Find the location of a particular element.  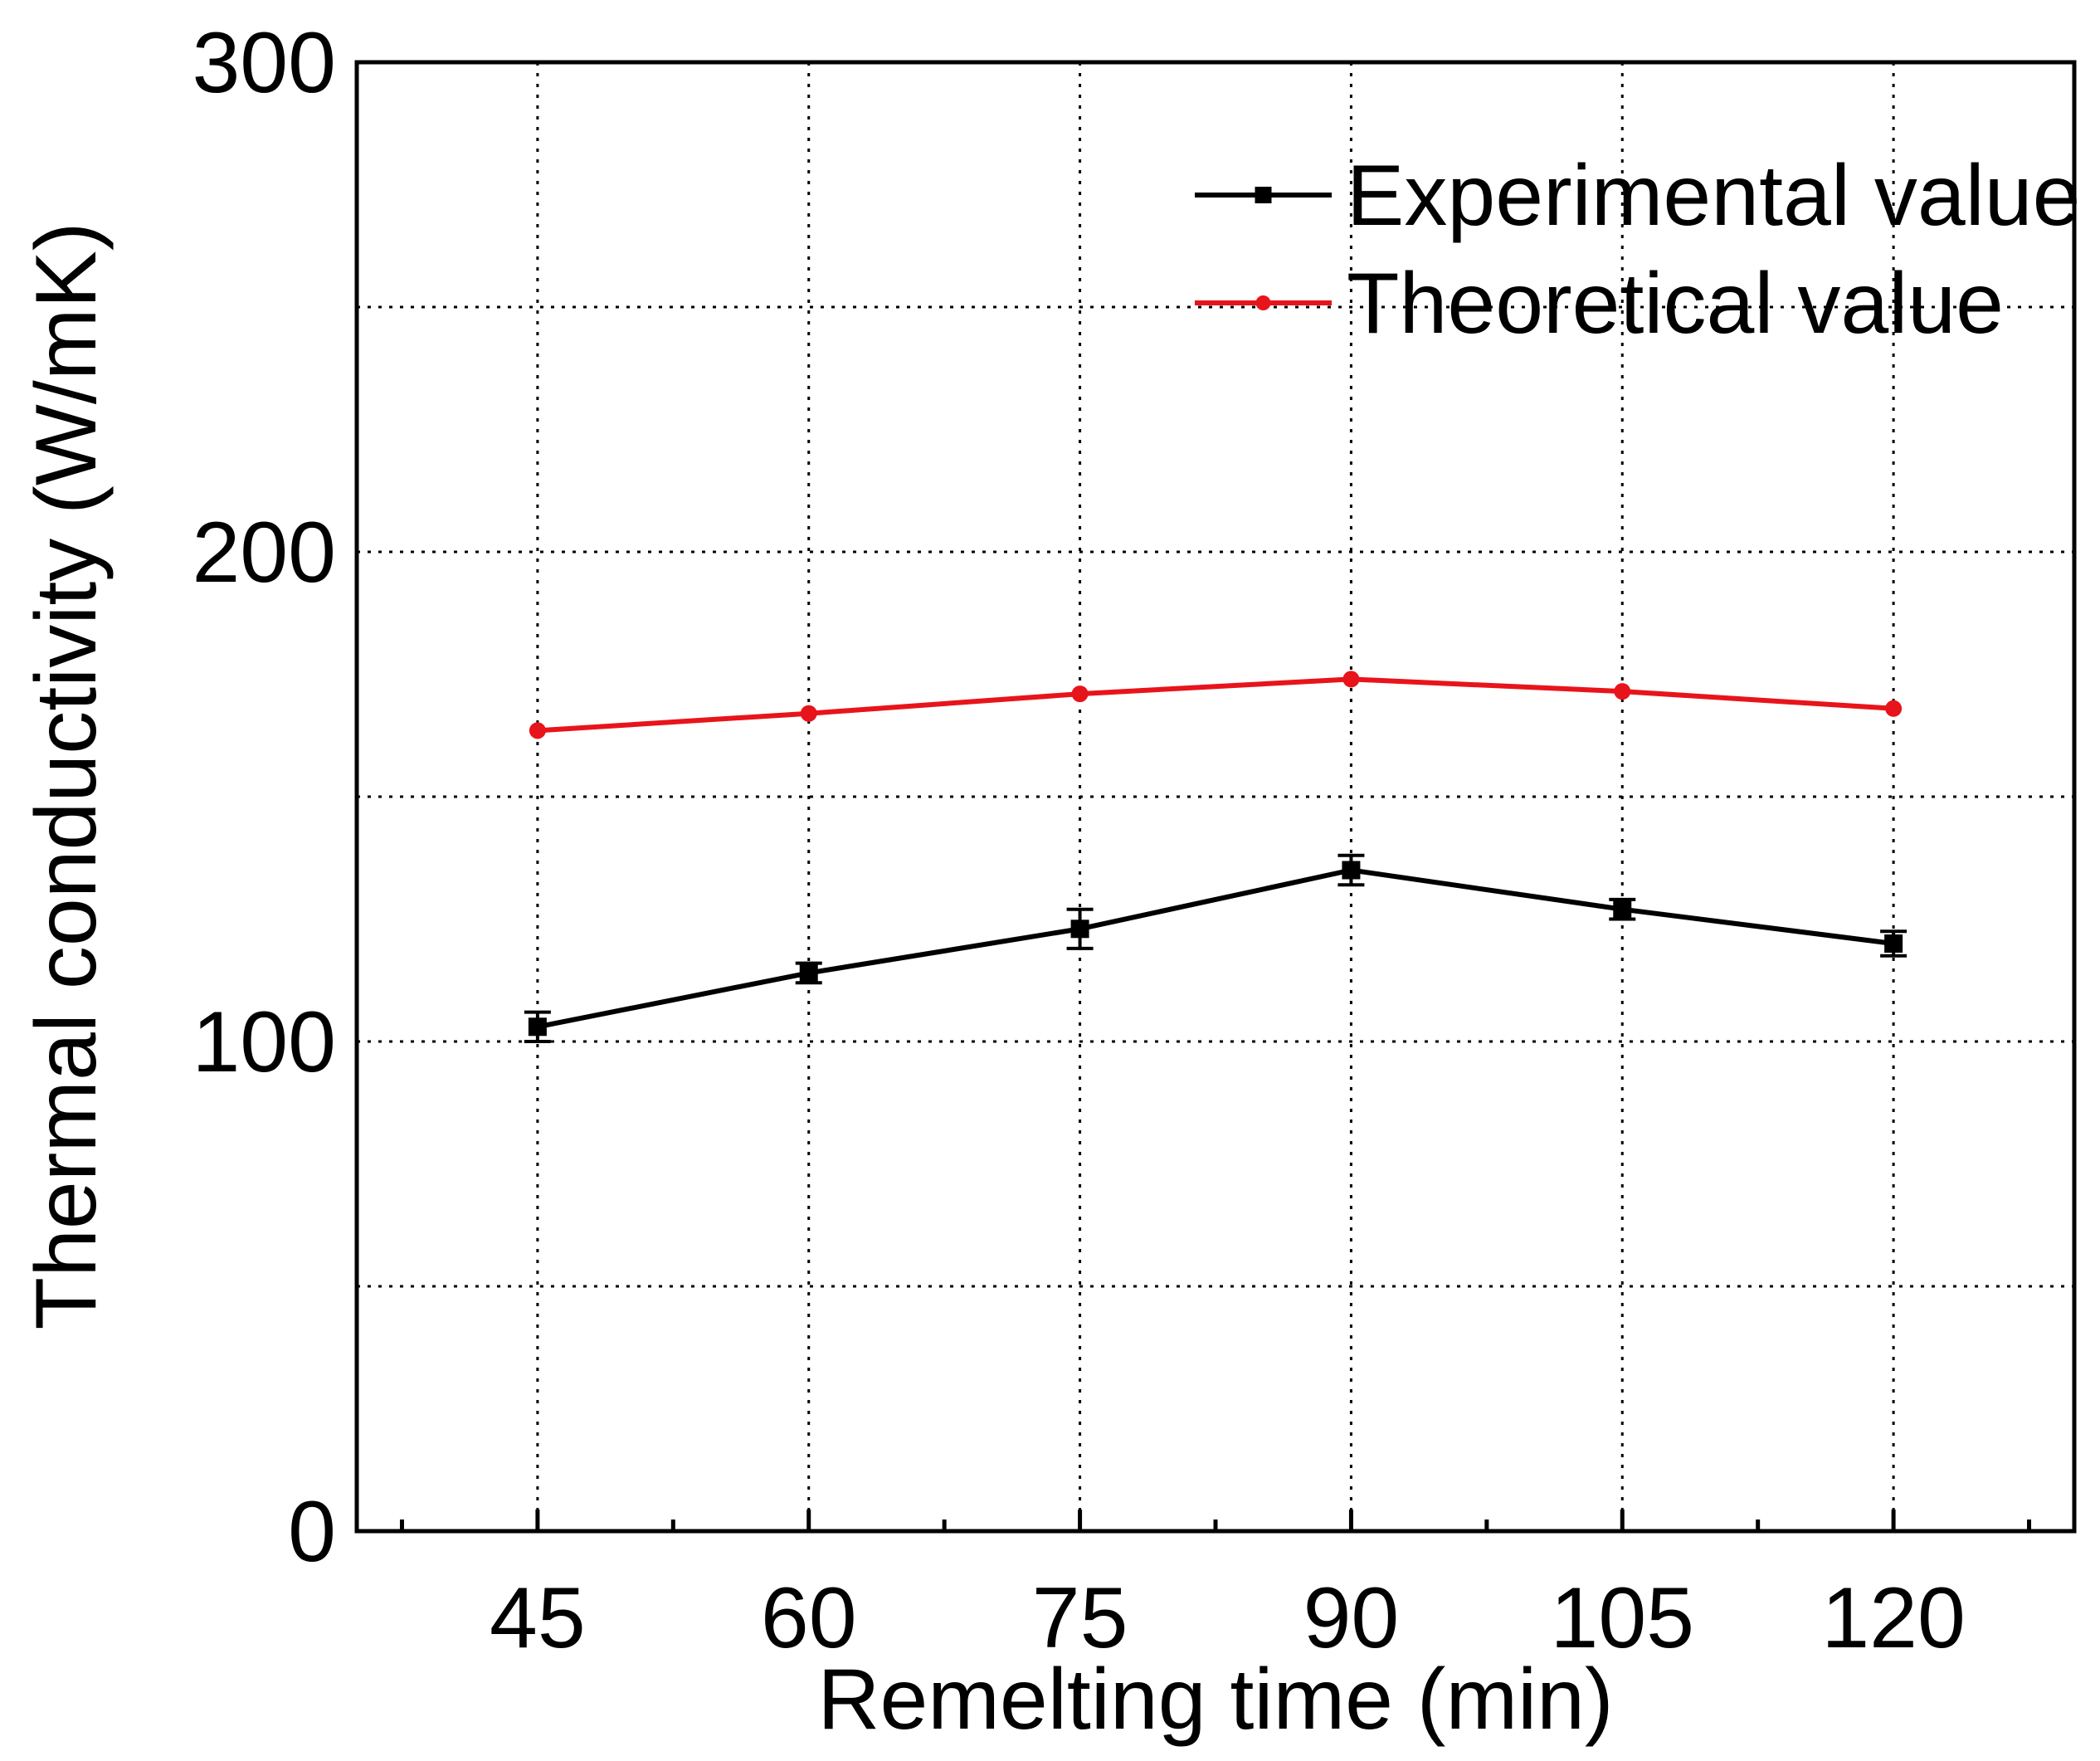

y-tick-label: 100 is located at coordinates (264, 1042).